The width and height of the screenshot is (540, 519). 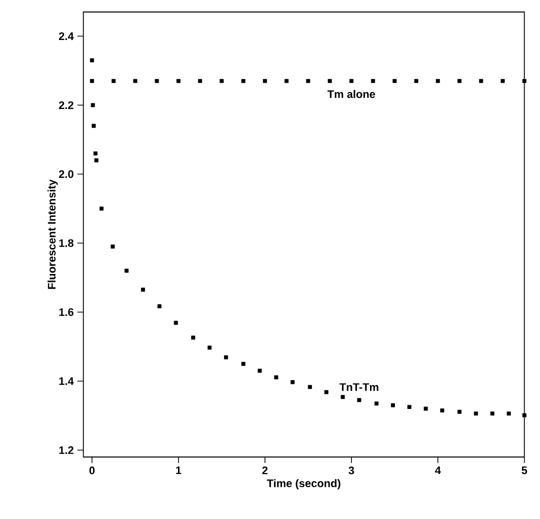 What do you see at coordinates (303, 484) in the screenshot?
I see `x-axis-title: Time (second)` at bounding box center [303, 484].